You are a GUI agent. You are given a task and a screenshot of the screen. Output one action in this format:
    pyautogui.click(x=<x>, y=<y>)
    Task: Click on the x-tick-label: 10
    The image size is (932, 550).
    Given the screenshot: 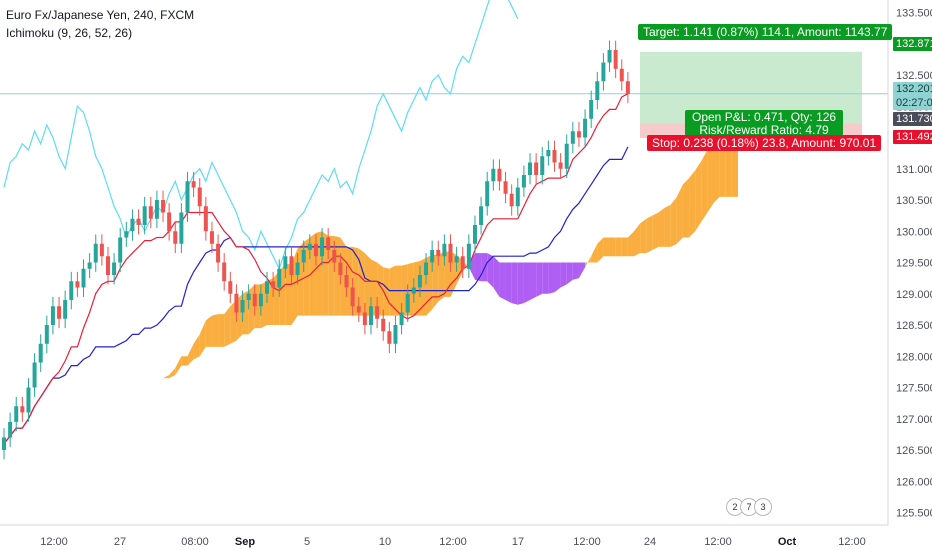 What is the action you would take?
    pyautogui.click(x=385, y=542)
    